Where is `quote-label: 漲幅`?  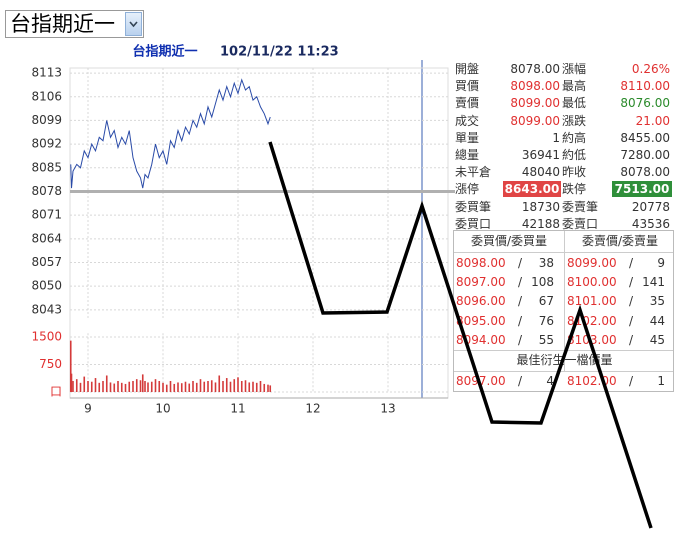 quote-label: 漲幅 is located at coordinates (574, 69).